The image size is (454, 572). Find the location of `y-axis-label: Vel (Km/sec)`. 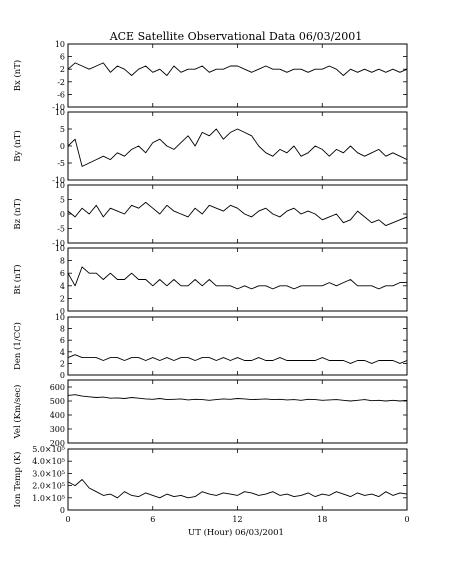

y-axis-label: Vel (Km/sec) is located at coordinates (17, 412).